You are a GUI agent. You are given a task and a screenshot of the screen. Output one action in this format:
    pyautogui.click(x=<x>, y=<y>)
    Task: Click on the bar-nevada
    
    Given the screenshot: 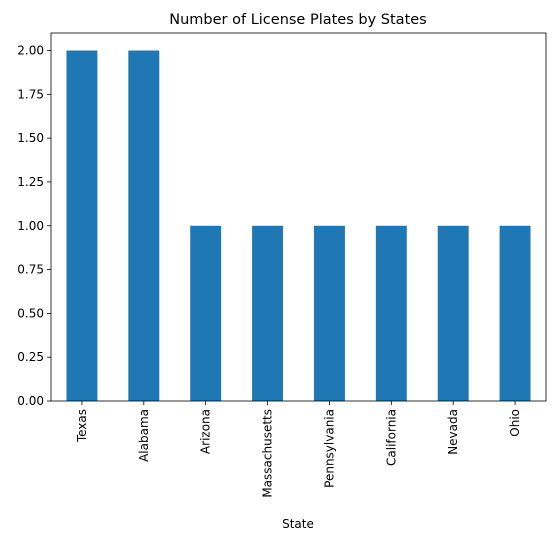 What is the action you would take?
    pyautogui.click(x=453, y=313)
    